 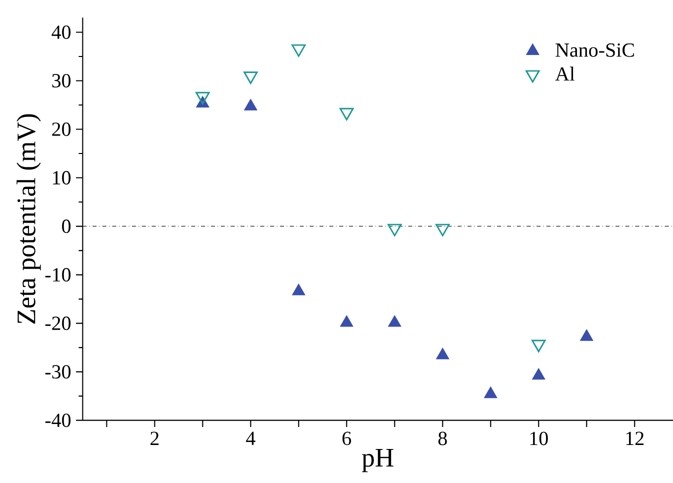 I want to click on y-axis-title: Zeta potential (mV), so click(x=28, y=219).